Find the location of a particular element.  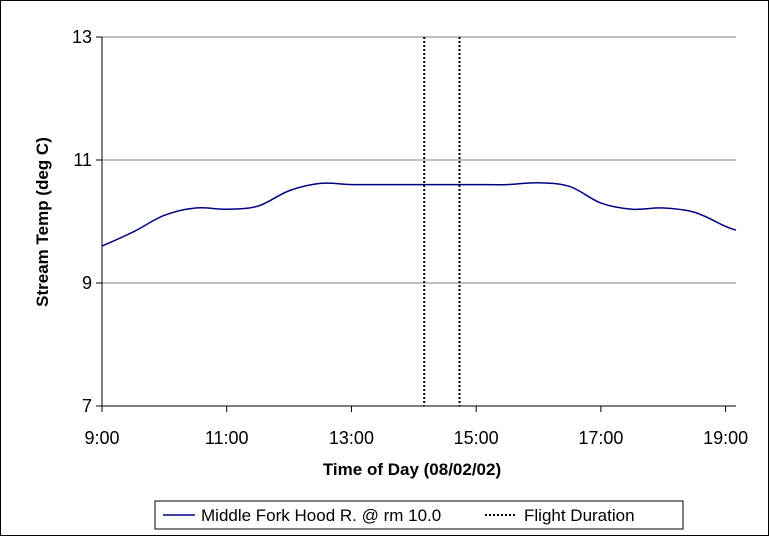

x-tick-label: 11:00 is located at coordinates (227, 438).